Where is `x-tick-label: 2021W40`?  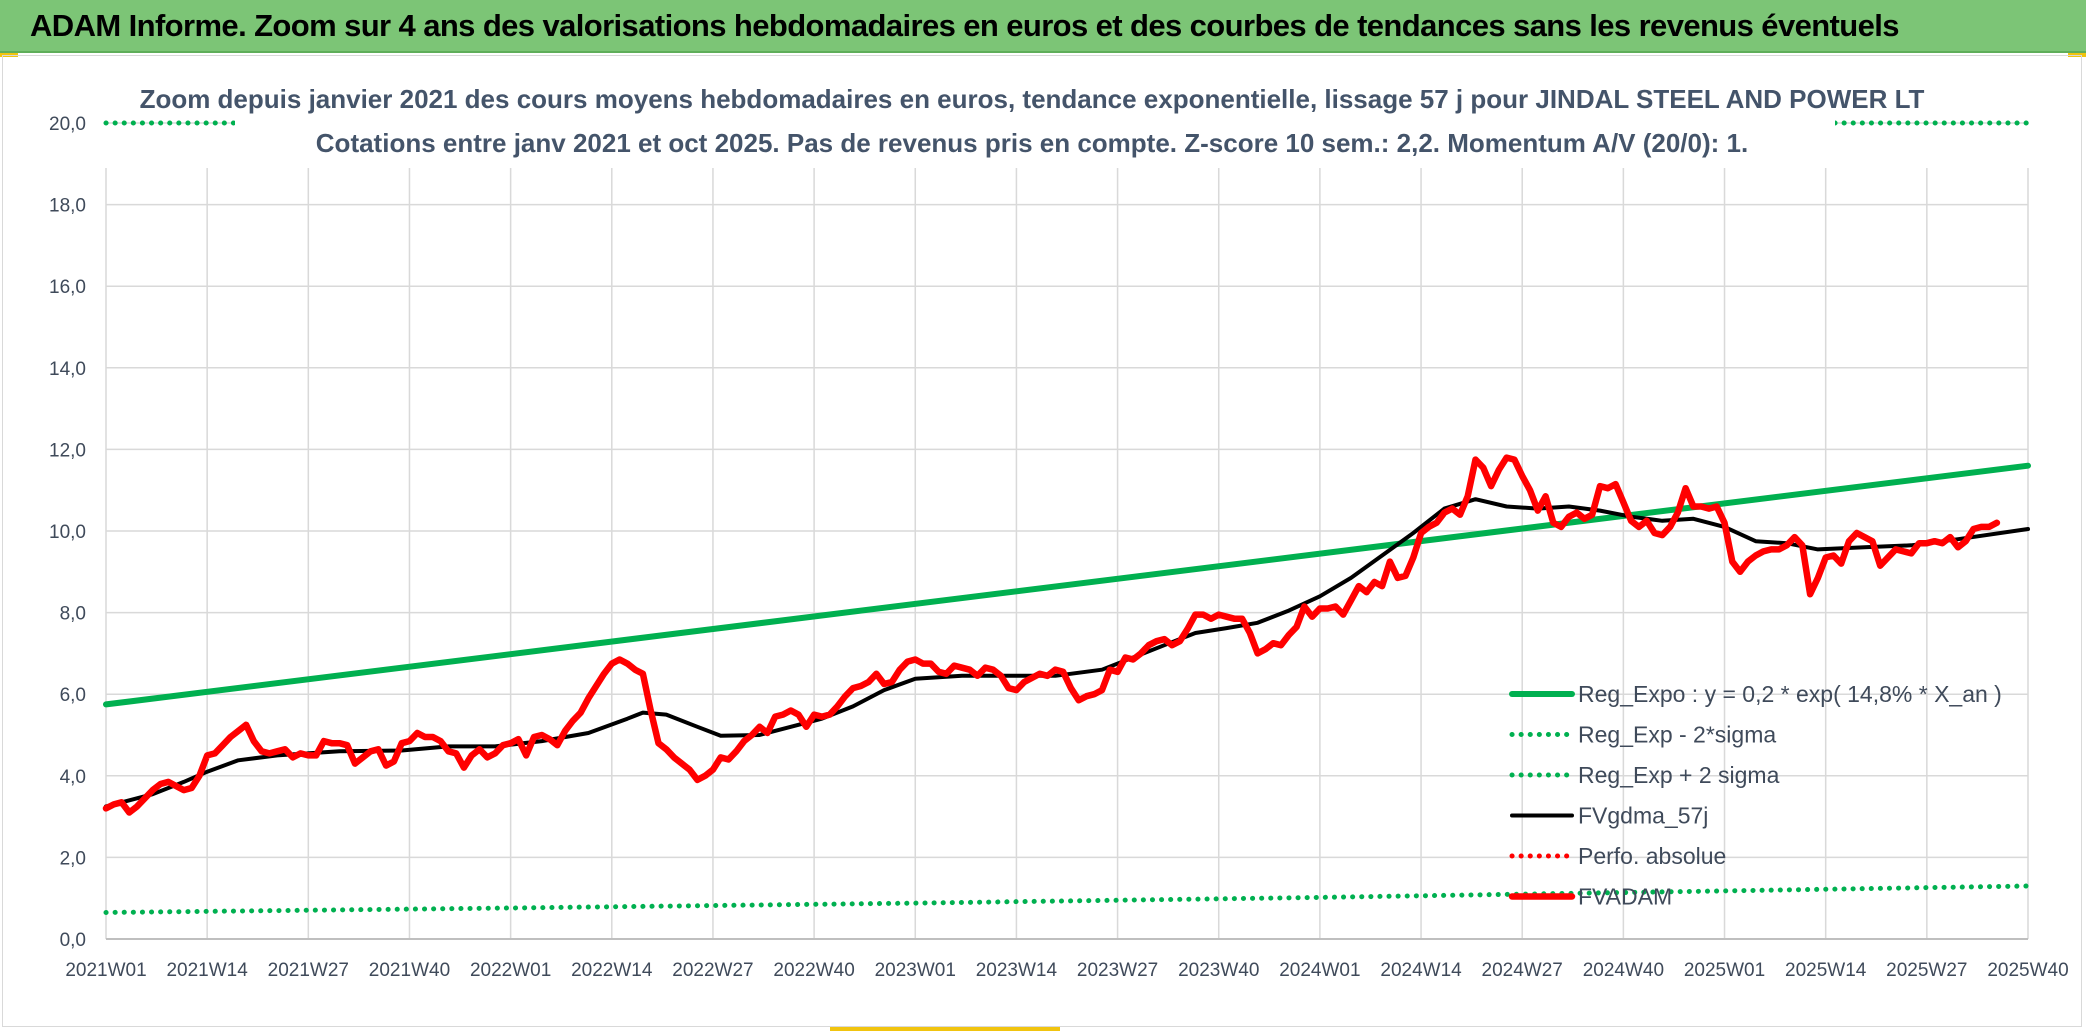
x-tick-label: 2021W40 is located at coordinates (409, 970).